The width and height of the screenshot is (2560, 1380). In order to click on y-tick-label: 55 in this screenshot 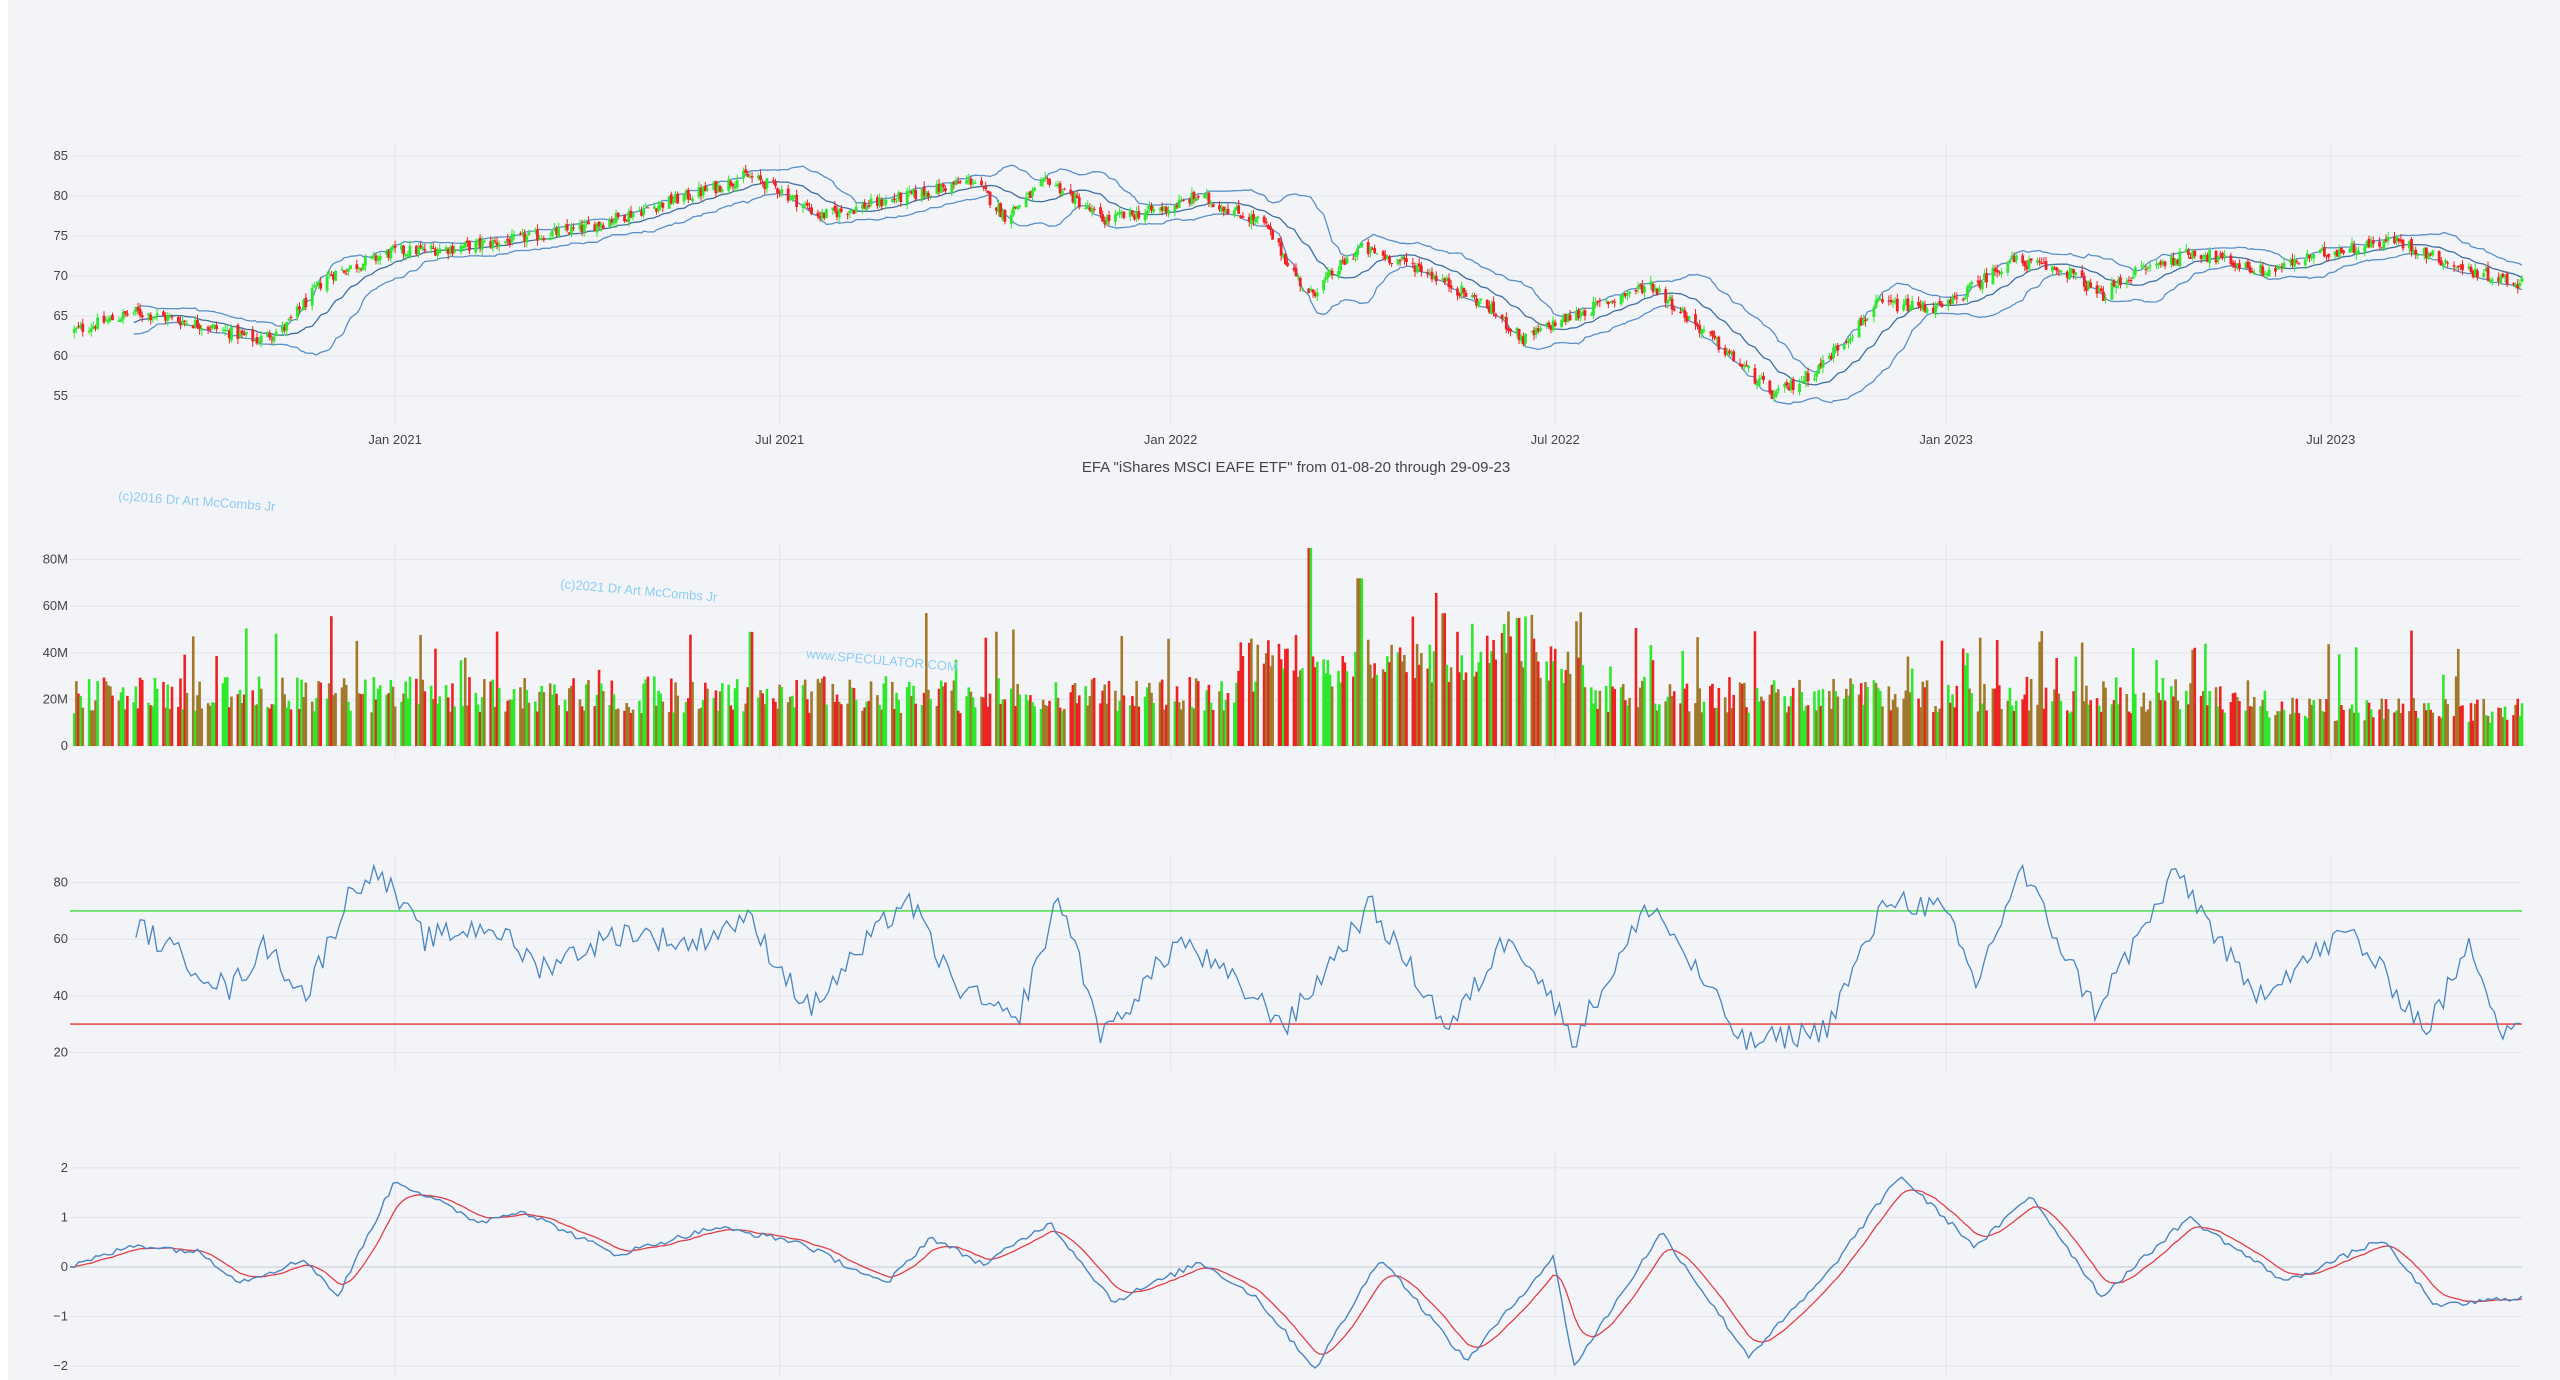, I will do `click(61, 395)`.